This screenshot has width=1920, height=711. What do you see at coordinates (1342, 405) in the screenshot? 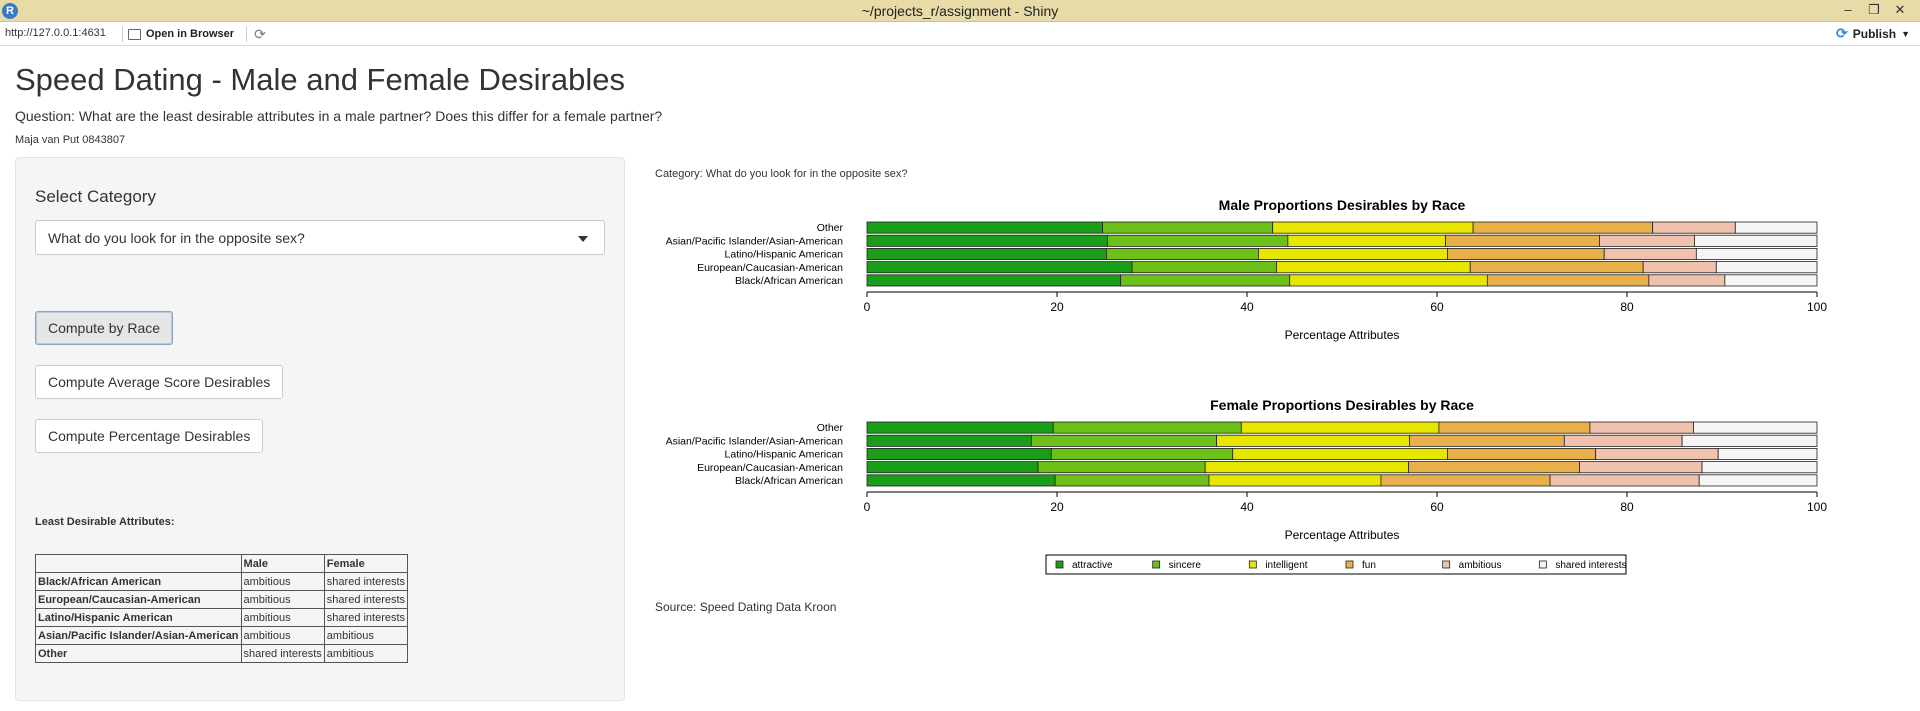
I see `chart-title: Female Proportions Desirables by Race` at bounding box center [1342, 405].